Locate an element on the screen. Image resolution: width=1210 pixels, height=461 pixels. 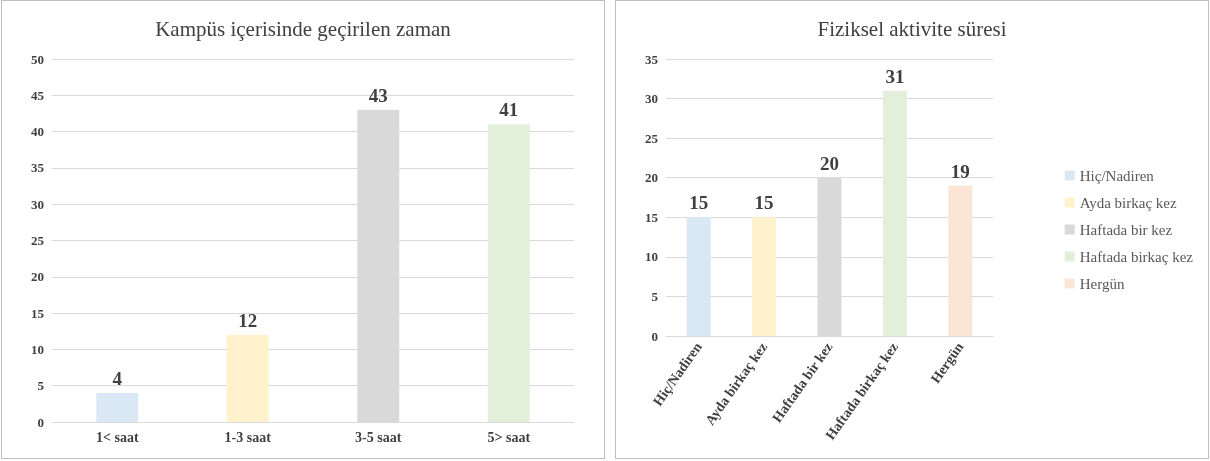
legend-label: Hergün is located at coordinates (1102, 283).